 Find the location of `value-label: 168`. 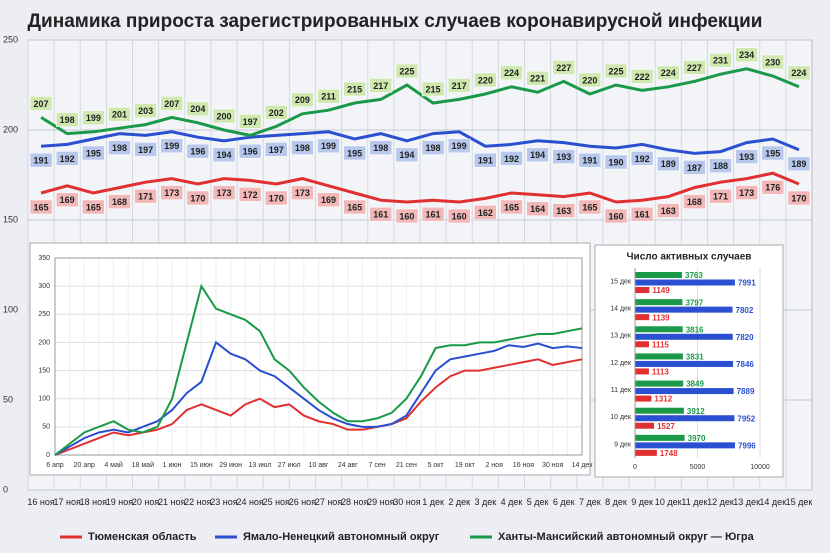

value-label: 168 is located at coordinates (119, 202).